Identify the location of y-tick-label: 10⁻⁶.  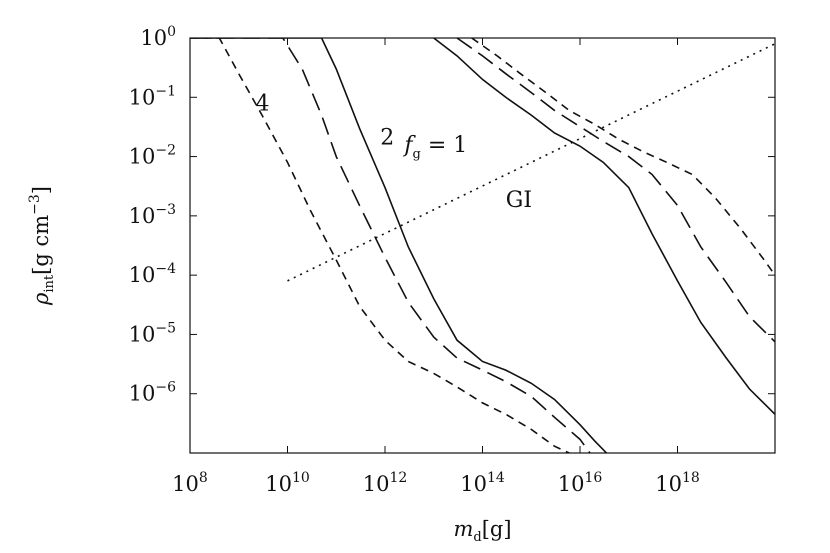
(152, 393).